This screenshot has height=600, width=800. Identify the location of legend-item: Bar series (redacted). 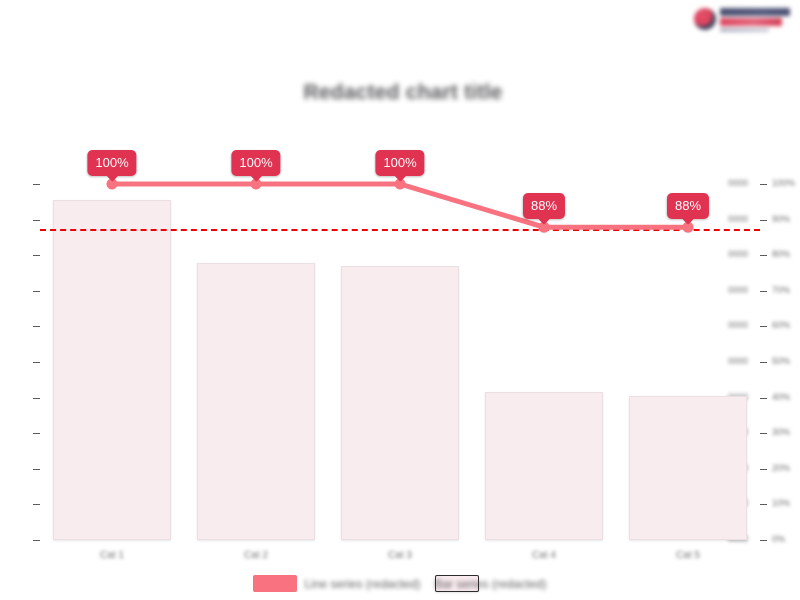
(490, 583).